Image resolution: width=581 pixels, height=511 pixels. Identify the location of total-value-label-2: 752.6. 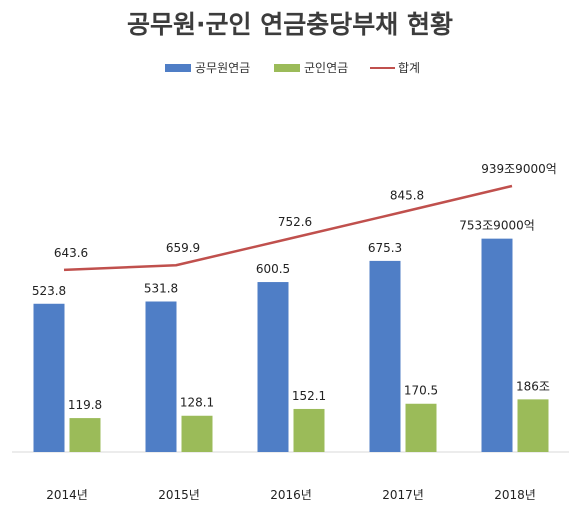
(295, 222).